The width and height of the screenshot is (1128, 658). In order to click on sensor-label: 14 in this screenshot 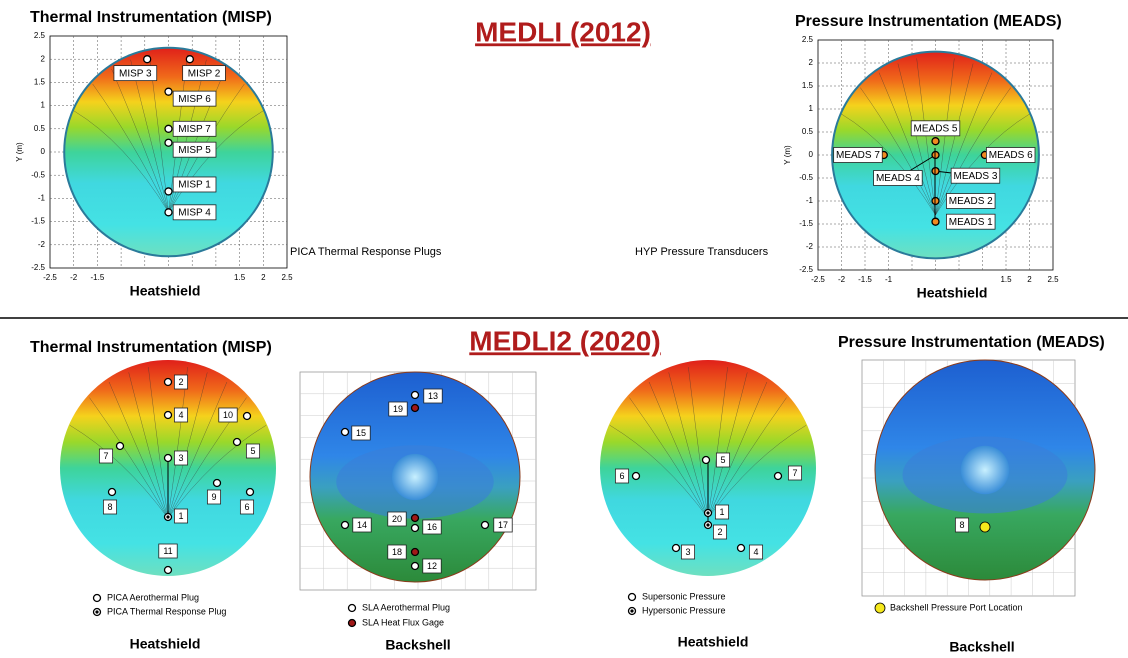, I will do `click(362, 525)`.